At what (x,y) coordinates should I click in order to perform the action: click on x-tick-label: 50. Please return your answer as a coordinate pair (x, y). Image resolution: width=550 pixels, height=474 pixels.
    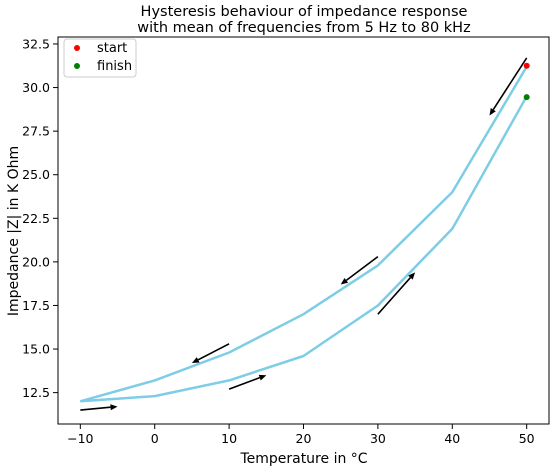
    Looking at the image, I should click on (527, 438).